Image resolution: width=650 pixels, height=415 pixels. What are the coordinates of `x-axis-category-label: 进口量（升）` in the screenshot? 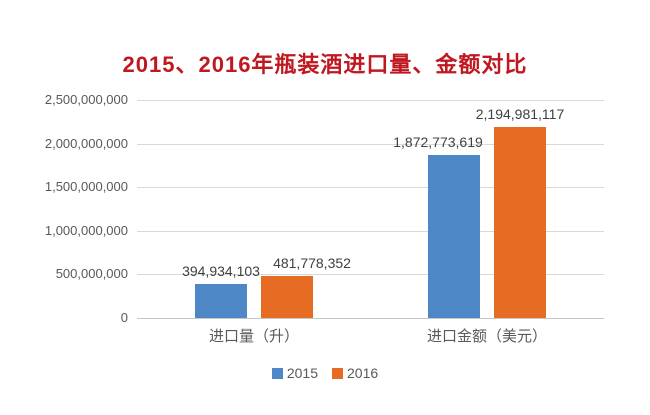 It's located at (254, 336).